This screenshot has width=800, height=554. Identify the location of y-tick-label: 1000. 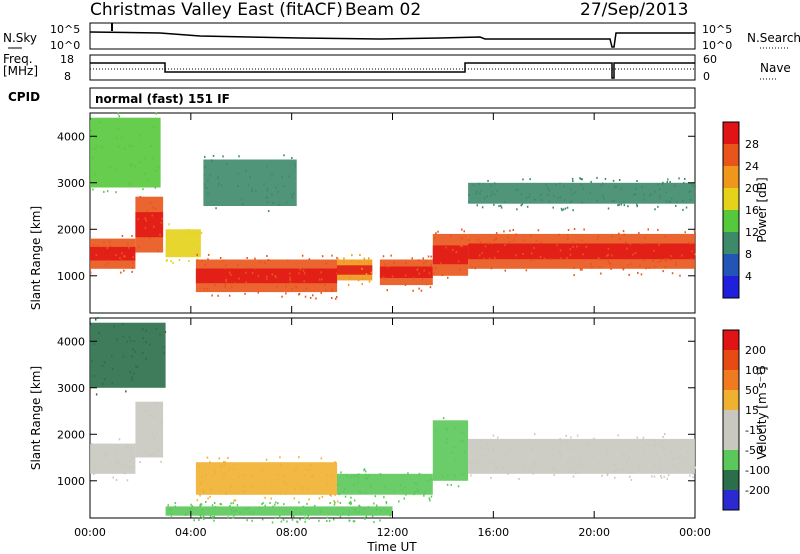
(71, 276).